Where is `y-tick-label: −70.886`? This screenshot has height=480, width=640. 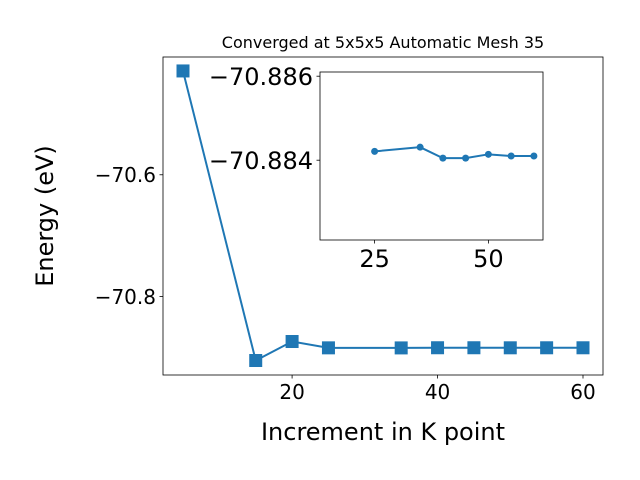 y-tick-label: −70.886 is located at coordinates (261, 77).